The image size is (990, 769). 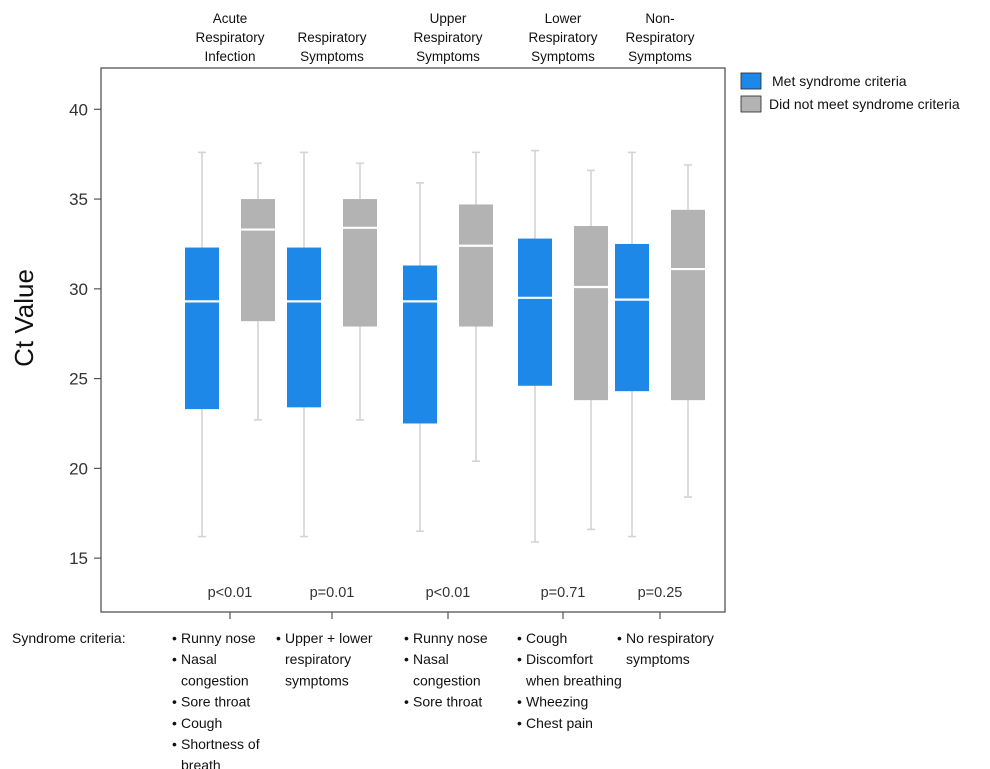 I want to click on criteria-item: respiratory, so click(x=318, y=659).